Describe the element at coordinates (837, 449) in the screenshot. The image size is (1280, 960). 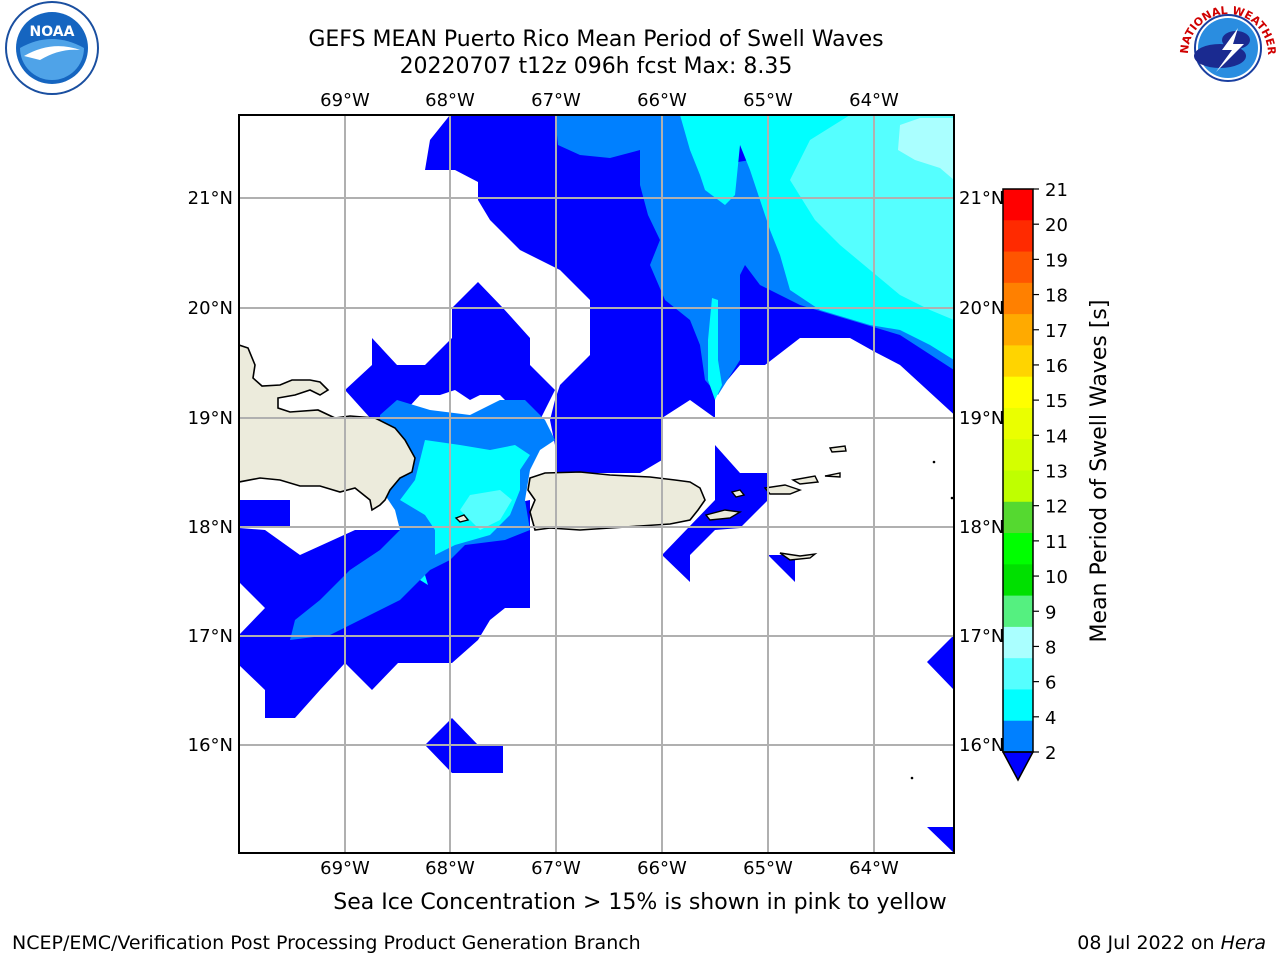
I see `land-anegada` at that location.